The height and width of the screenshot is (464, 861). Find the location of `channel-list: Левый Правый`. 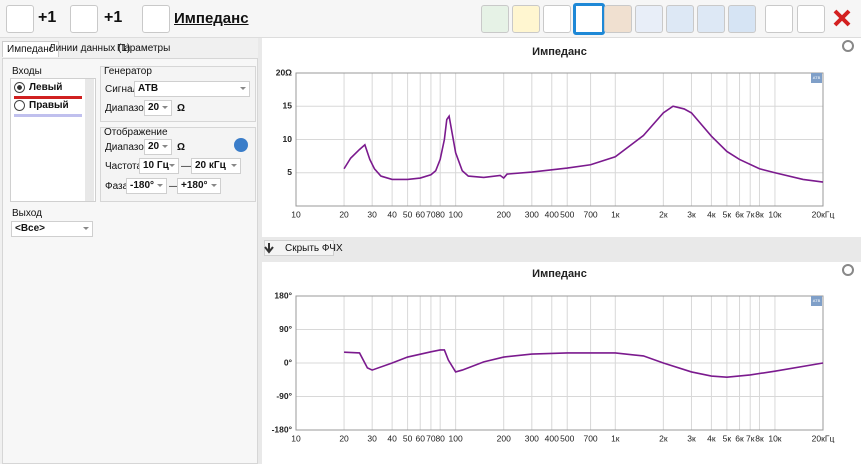

channel-list: Левый Правый is located at coordinates (53, 140).